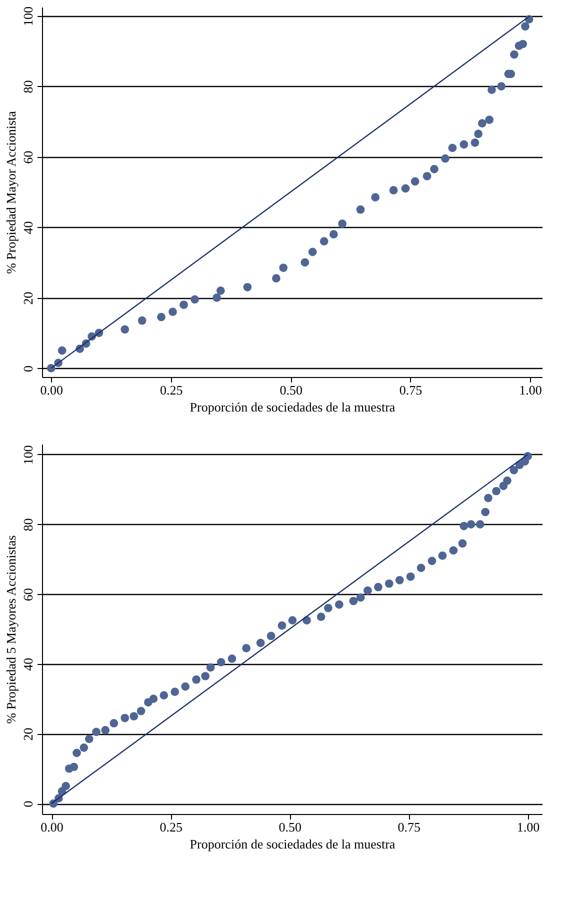  I want to click on y-tick-label: 60, so click(28, 157).